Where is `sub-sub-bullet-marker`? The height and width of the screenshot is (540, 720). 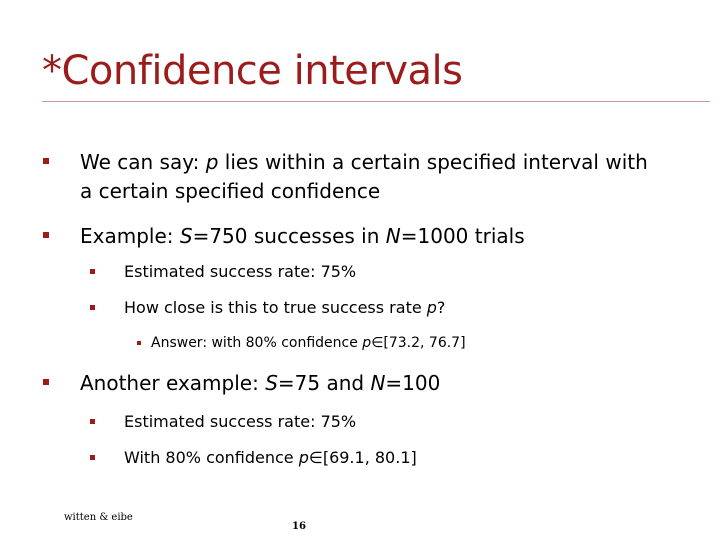 sub-sub-bullet-marker is located at coordinates (139, 343).